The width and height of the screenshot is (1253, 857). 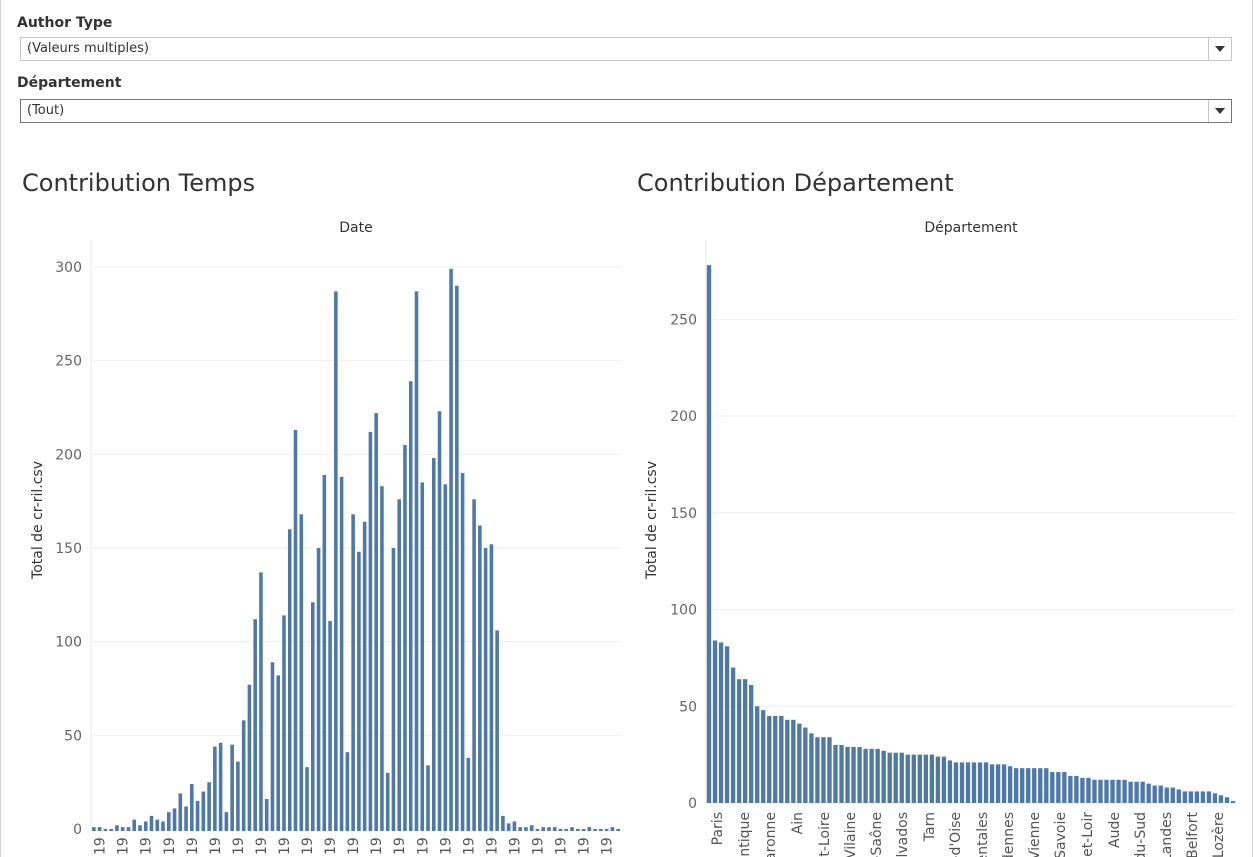 I want to click on chart-title-departement: Contribution Département, so click(x=795, y=183).